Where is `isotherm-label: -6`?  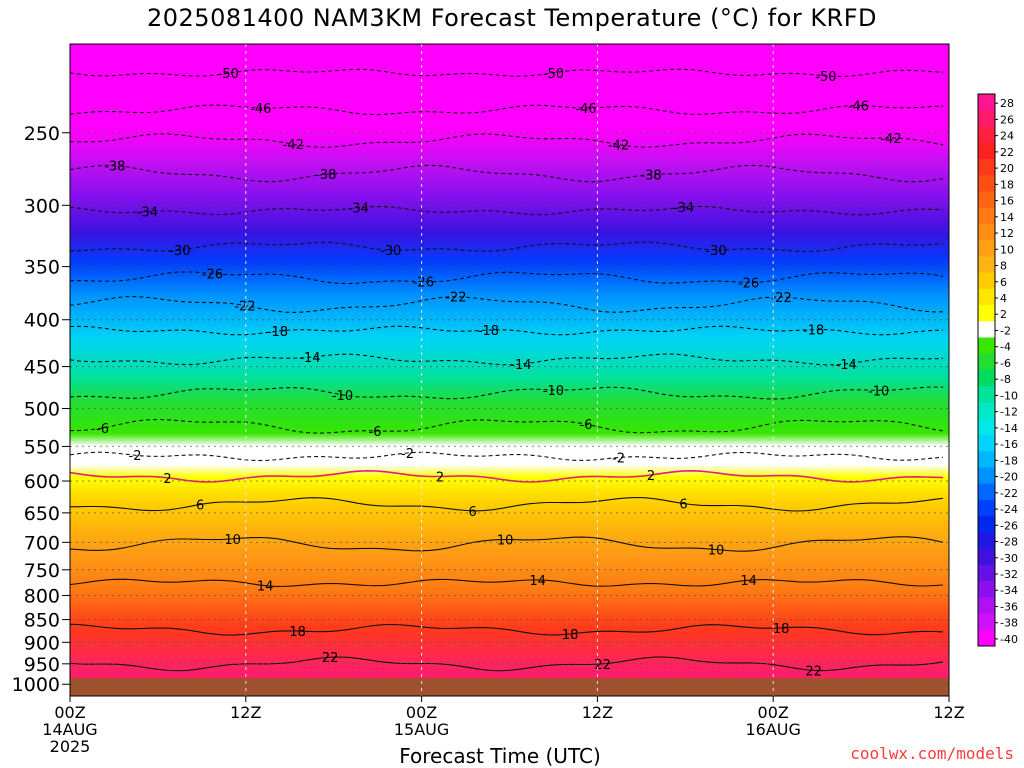 isotherm-label: -6 is located at coordinates (102, 429).